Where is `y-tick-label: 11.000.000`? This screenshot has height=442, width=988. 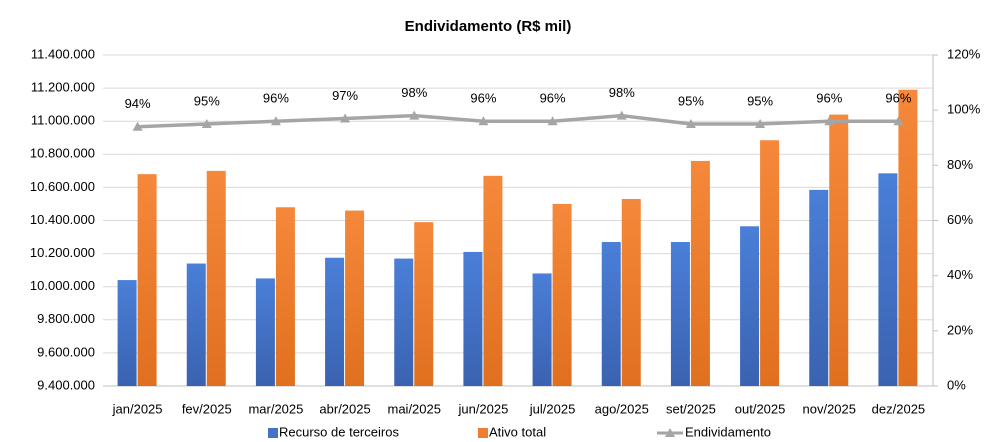 y-tick-label: 11.000.000 is located at coordinates (63, 120).